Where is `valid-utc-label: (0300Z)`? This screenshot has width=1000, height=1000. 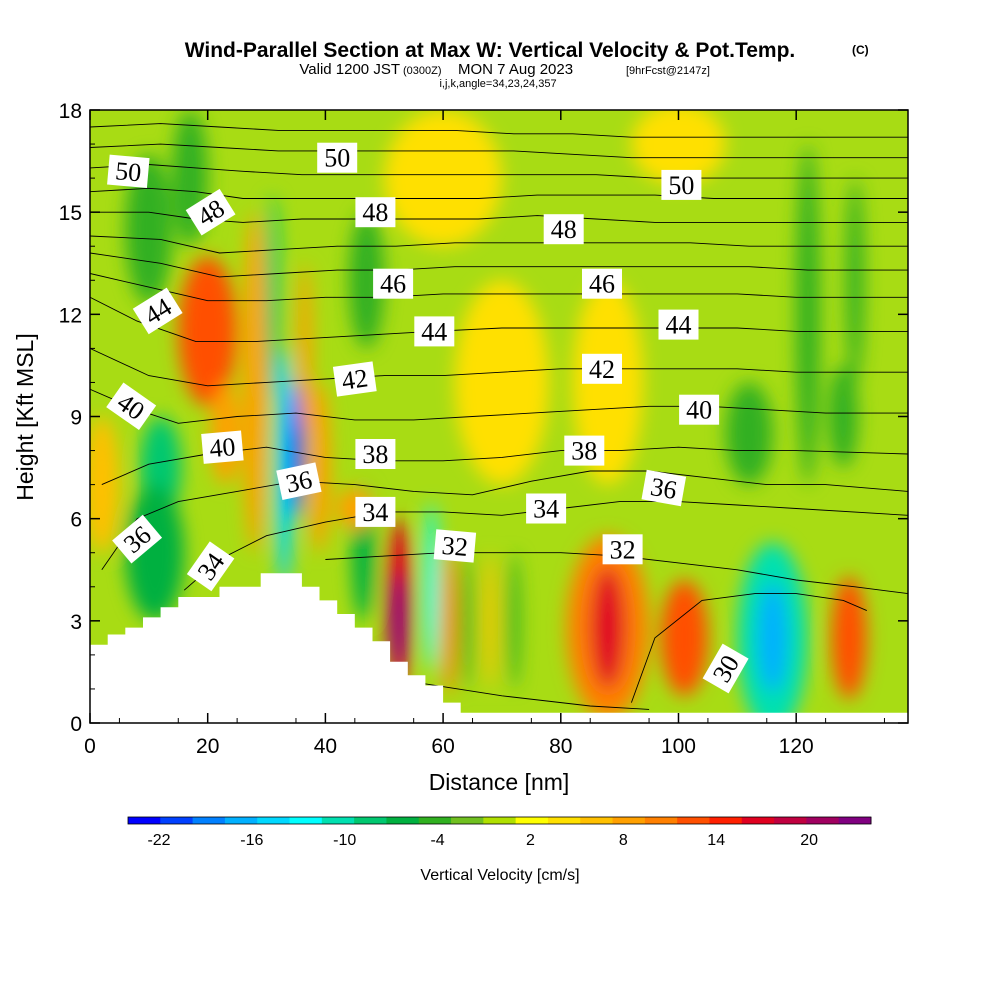
valid-utc-label: (0300Z) is located at coordinates (422, 71).